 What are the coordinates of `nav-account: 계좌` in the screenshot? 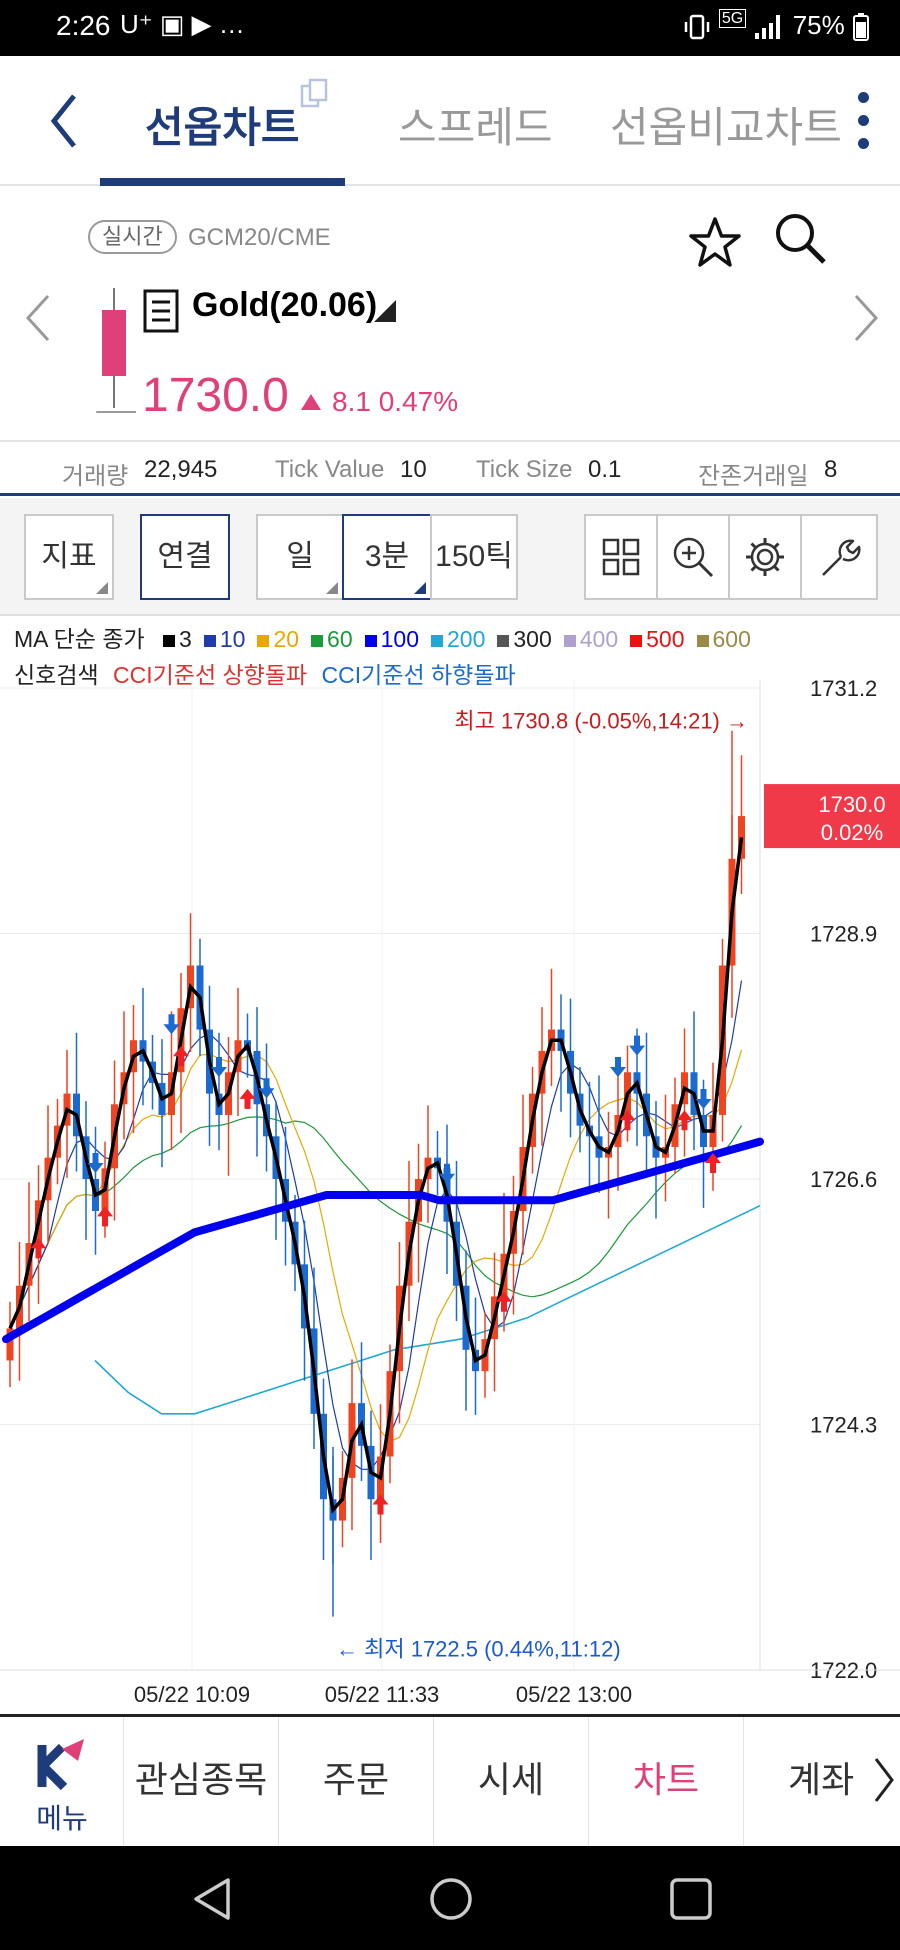 It's located at (821, 1779).